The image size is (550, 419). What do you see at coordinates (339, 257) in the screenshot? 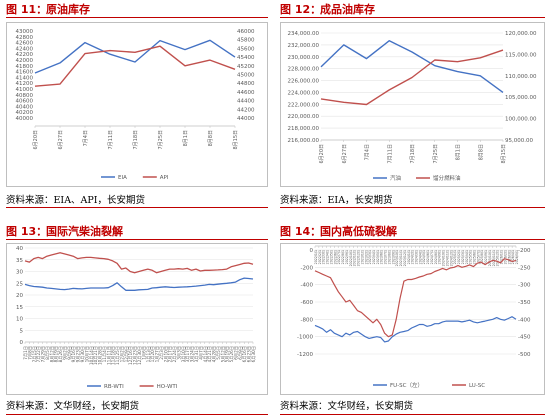
I see `x-tick-label: 2022/7/1` at bounding box center [339, 257].